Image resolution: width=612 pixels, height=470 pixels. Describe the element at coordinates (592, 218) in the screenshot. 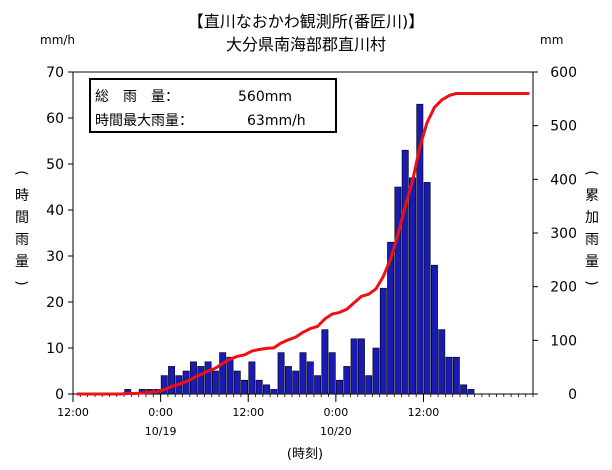

I see `svg-text: 加` at that location.